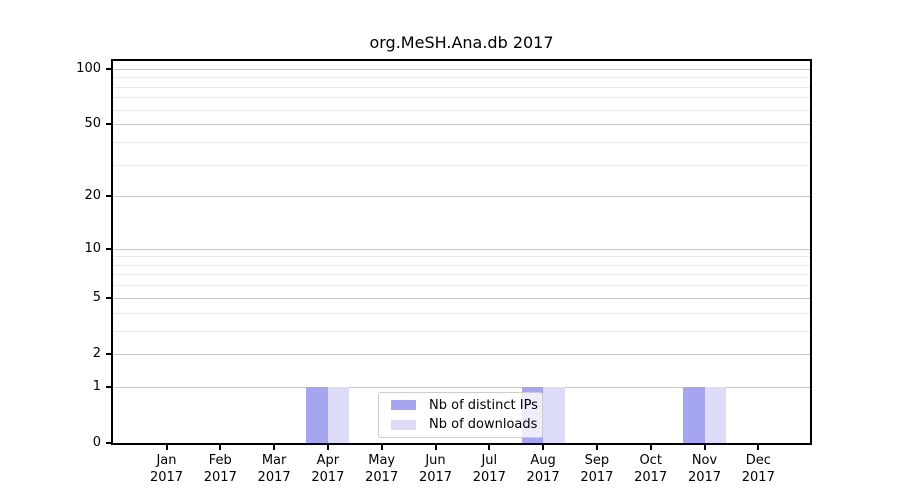 The width and height of the screenshot is (900, 500). I want to click on x-tick-month: Jun, so click(435, 460).